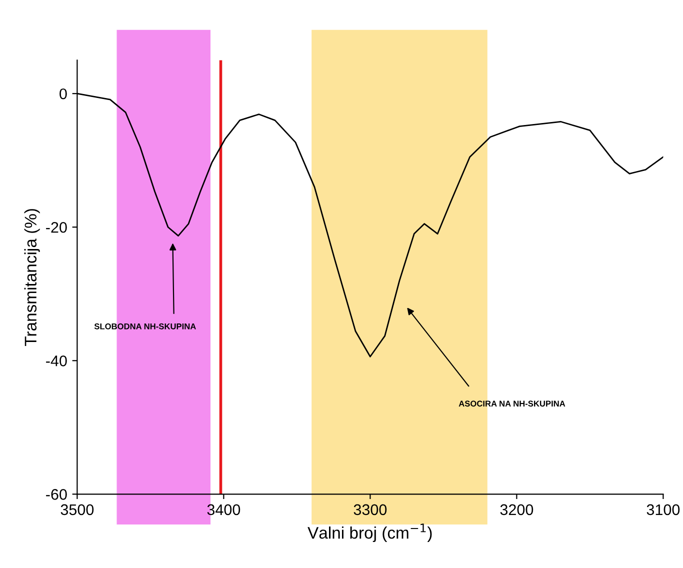 The width and height of the screenshot is (683, 568). Describe the element at coordinates (223, 510) in the screenshot. I see `x-tick-label: 3400` at that location.